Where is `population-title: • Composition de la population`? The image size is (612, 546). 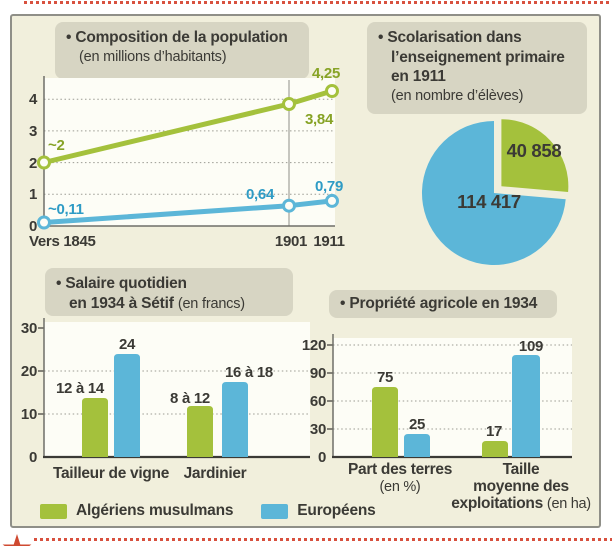
population-title: • Composition de la population is located at coordinates (177, 37).